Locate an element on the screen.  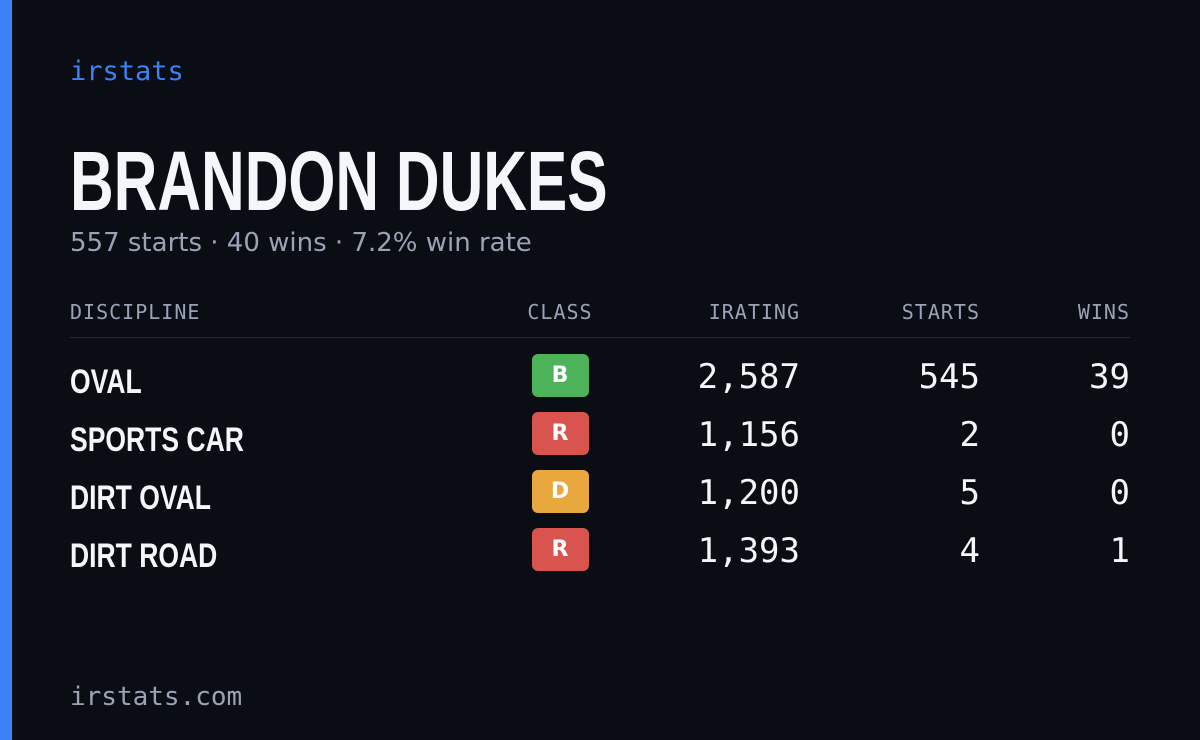
discipline: DIRT OVAL is located at coordinates (140, 498).